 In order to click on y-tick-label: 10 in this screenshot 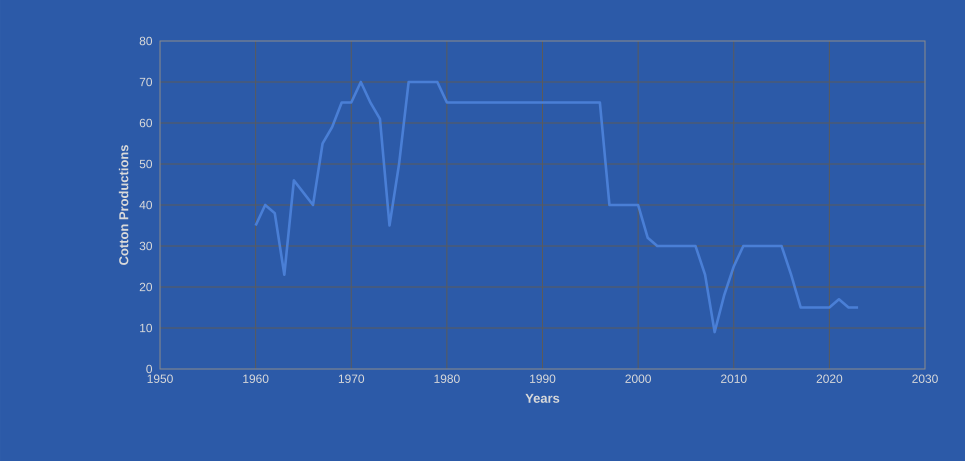, I will do `click(146, 328)`.